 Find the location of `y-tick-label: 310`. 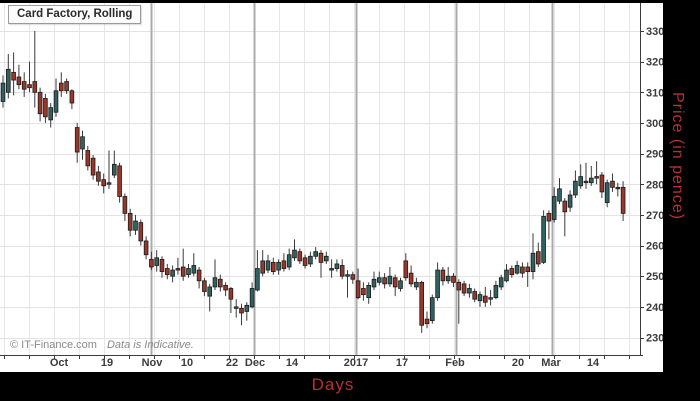

y-tick-label: 310 is located at coordinates (654, 93).